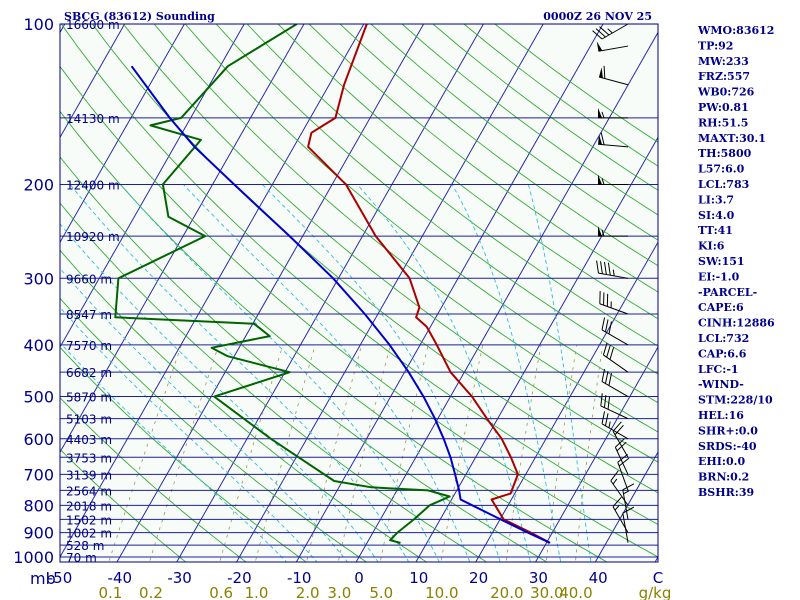 Image resolution: width=800 pixels, height=600 pixels. What do you see at coordinates (38, 397) in the screenshot?
I see `pressure-tick-label: 500` at bounding box center [38, 397].